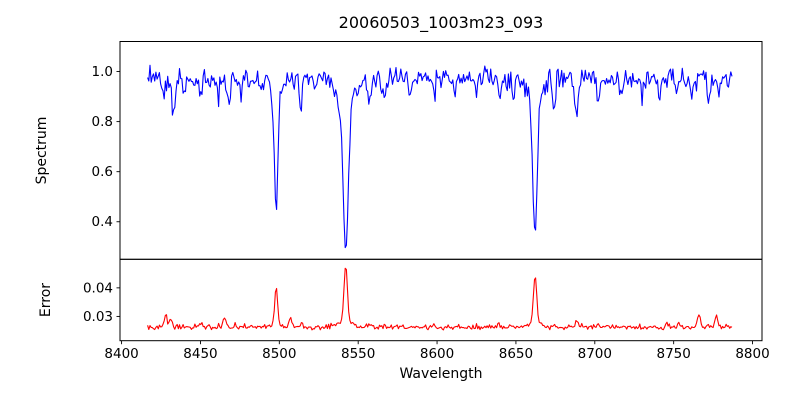 The image size is (800, 400). I want to click on x-tick-label: 8600, so click(437, 354).